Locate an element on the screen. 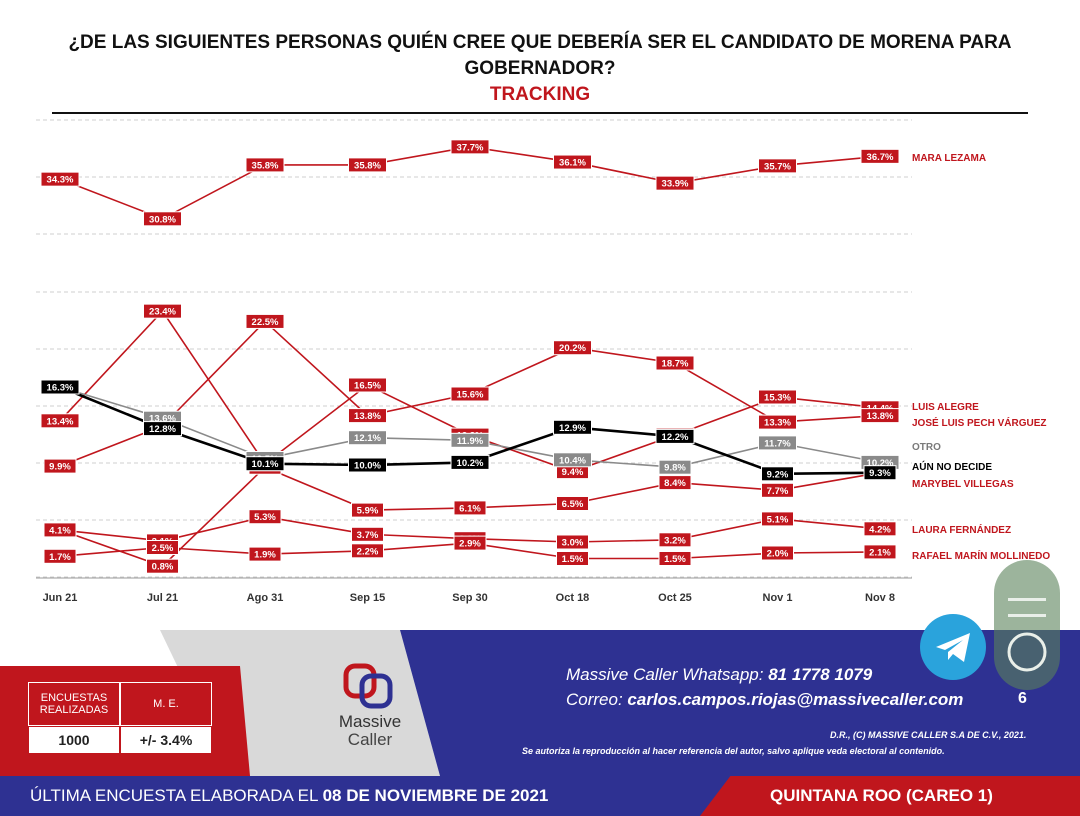  data-label: 12.1% is located at coordinates (367, 438).